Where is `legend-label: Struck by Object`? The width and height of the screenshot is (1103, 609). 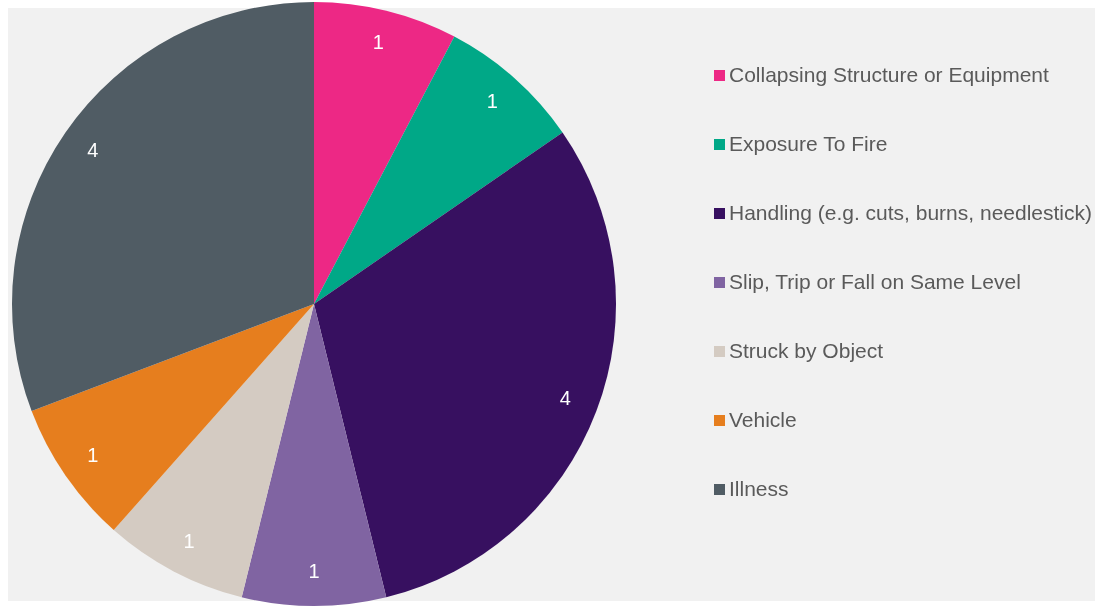
legend-label: Struck by Object is located at coordinates (806, 351).